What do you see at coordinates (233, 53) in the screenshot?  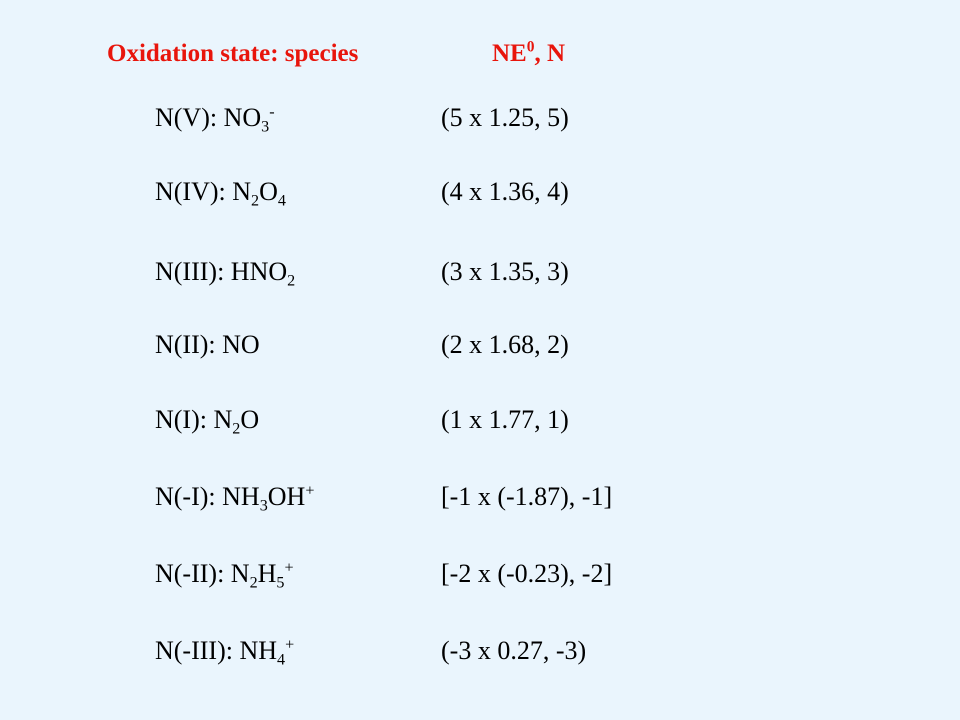 I see `header-species: Oxidation state: species` at bounding box center [233, 53].